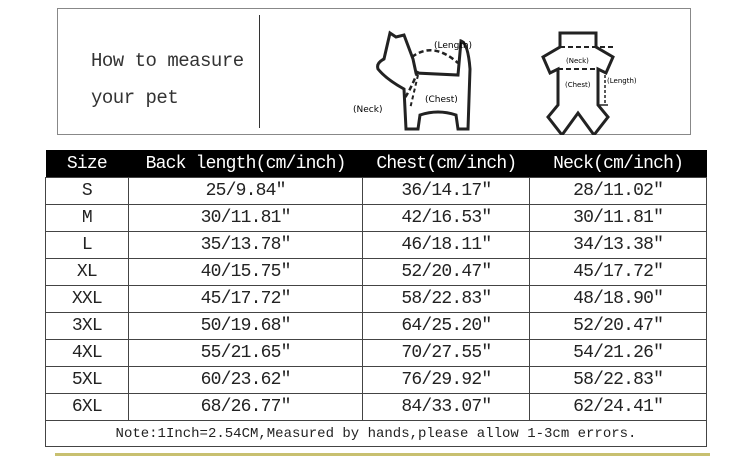  Describe the element at coordinates (453, 46) in the screenshot. I see `dog-length-label: (Length)` at that location.